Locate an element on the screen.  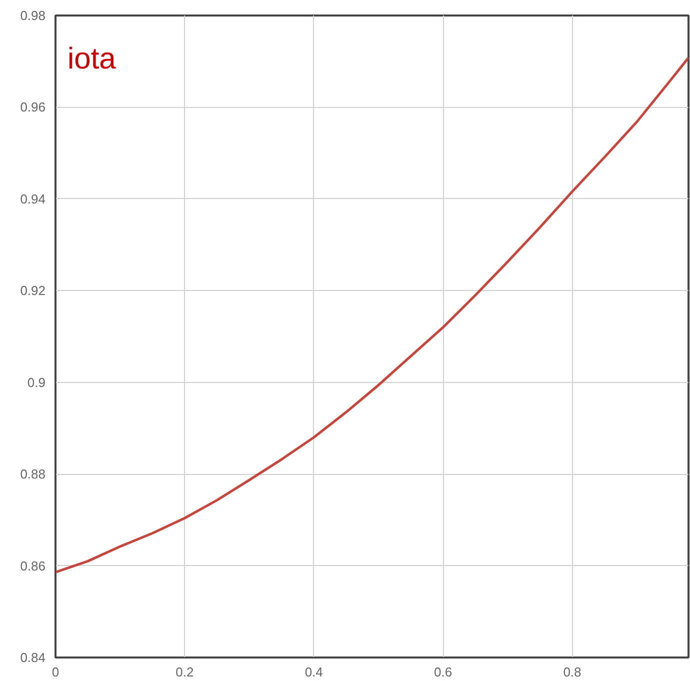
x-tick-label: 0.8 is located at coordinates (572, 672).